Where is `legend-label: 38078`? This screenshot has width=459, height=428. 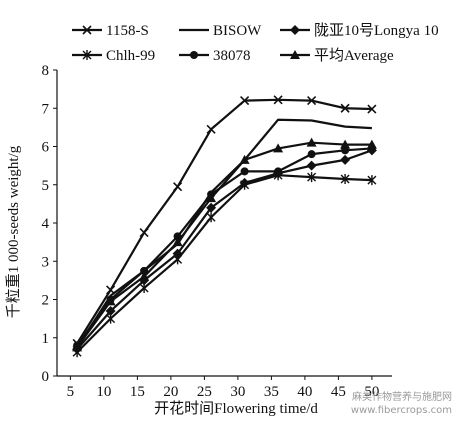 legend-label: 38078 is located at coordinates (232, 56).